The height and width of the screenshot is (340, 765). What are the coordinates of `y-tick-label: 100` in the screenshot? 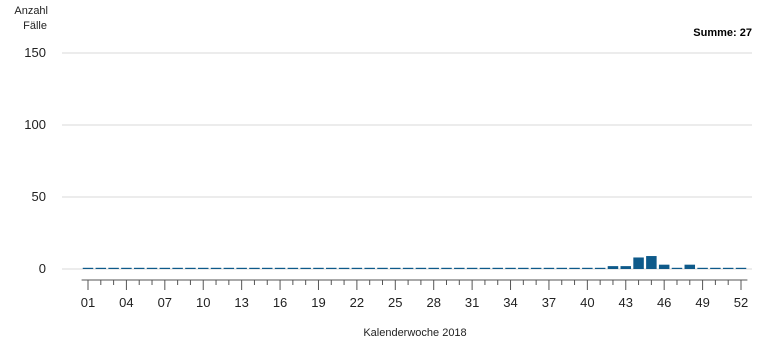 It's located at (35, 124).